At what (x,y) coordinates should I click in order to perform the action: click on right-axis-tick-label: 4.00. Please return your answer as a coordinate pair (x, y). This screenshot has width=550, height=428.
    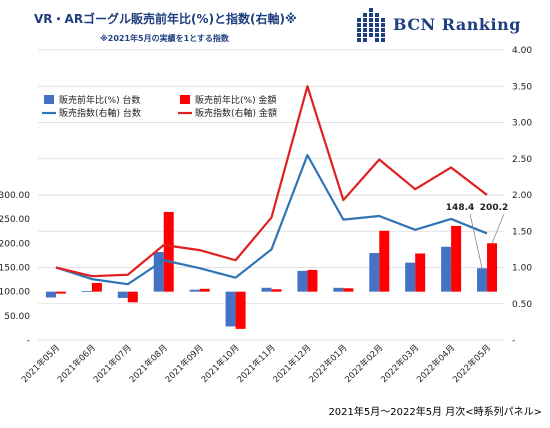
    Looking at the image, I should click on (522, 51).